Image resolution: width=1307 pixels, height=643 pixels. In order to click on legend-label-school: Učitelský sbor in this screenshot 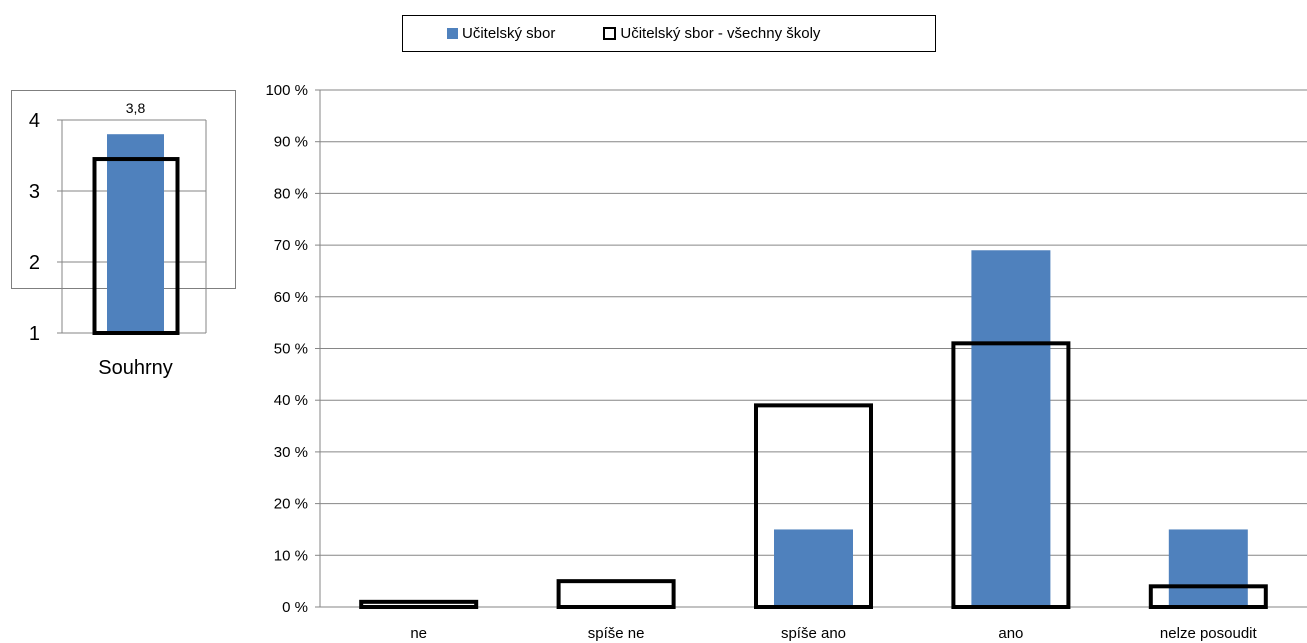, I will do `click(509, 33)`.